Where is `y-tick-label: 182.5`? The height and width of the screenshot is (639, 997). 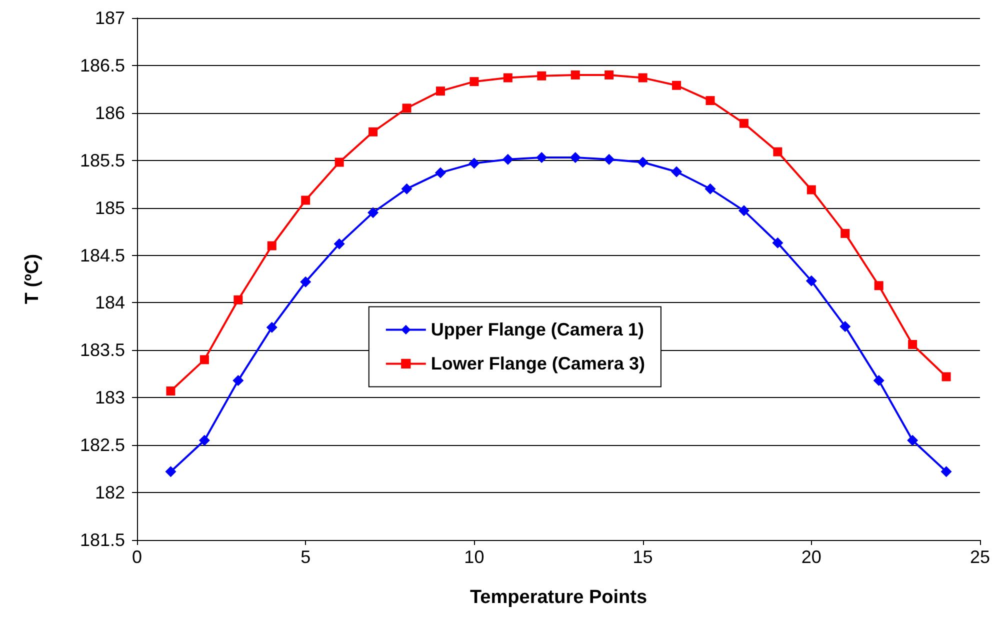
y-tick-label: 182.5 is located at coordinates (102, 445).